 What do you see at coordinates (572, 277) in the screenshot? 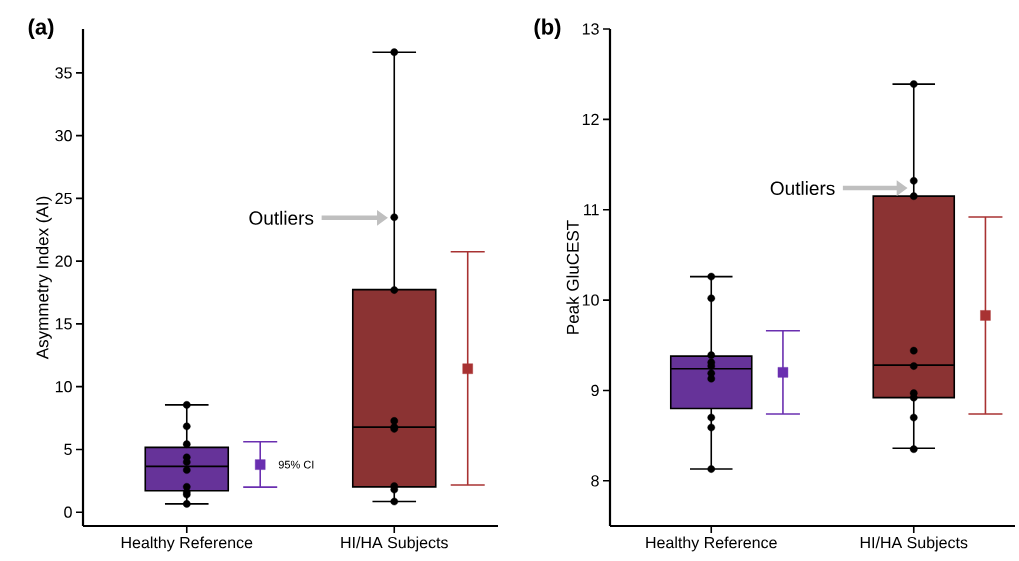
I see `y-axis-title: Peak GluCEST` at bounding box center [572, 277].